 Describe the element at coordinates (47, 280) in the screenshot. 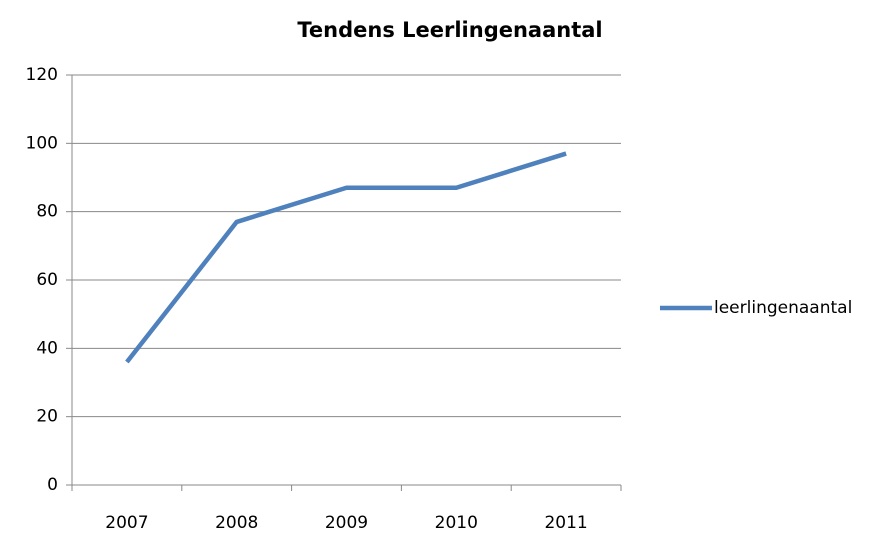

I see `y-tick-label: 60` at that location.